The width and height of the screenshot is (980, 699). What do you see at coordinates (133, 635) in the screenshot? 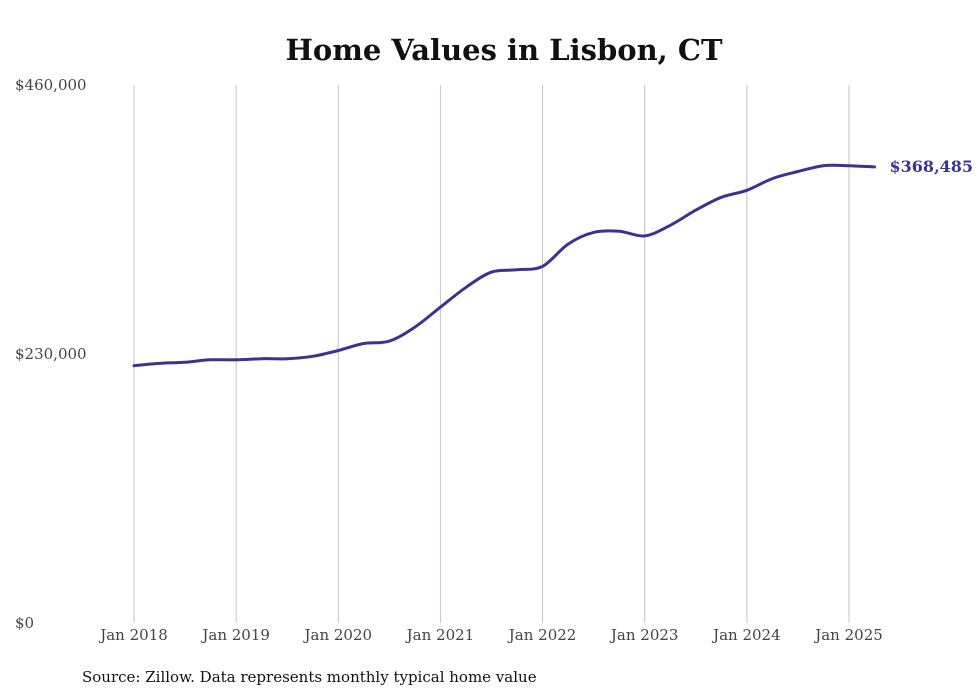
I see `x-tick-label: Jan 2018` at bounding box center [133, 635].